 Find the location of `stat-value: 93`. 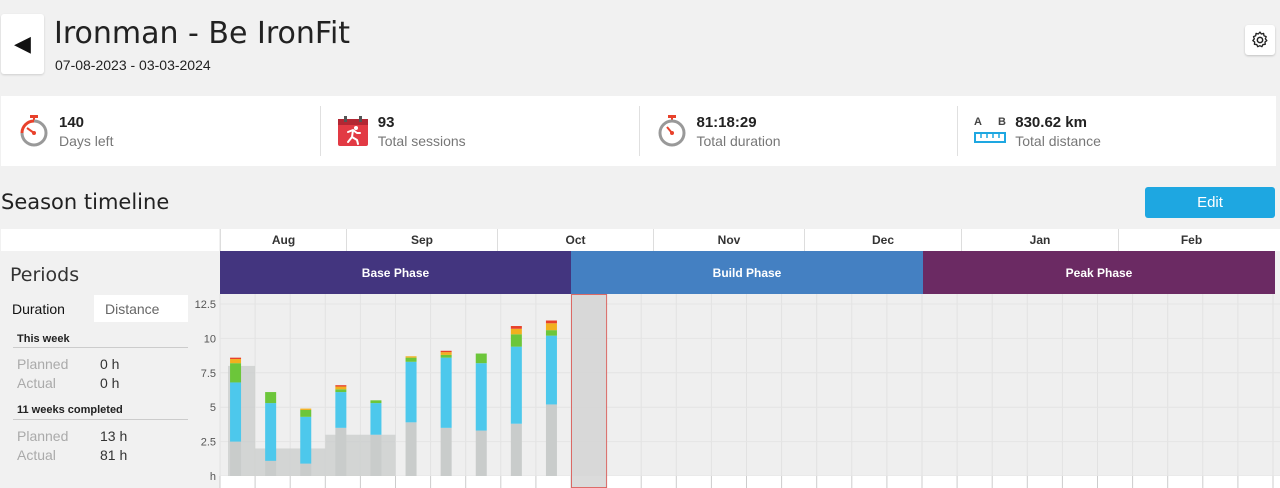

stat-value: 93 is located at coordinates (386, 122).